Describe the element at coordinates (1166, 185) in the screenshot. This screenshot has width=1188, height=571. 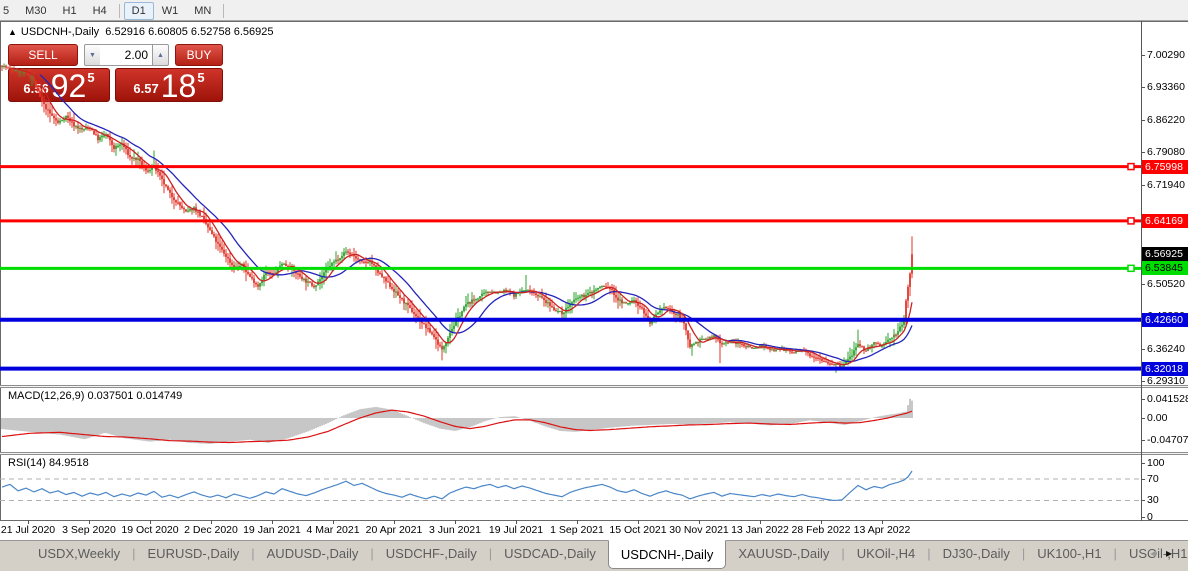
I see `price-axis-tick: 6.71940` at that location.